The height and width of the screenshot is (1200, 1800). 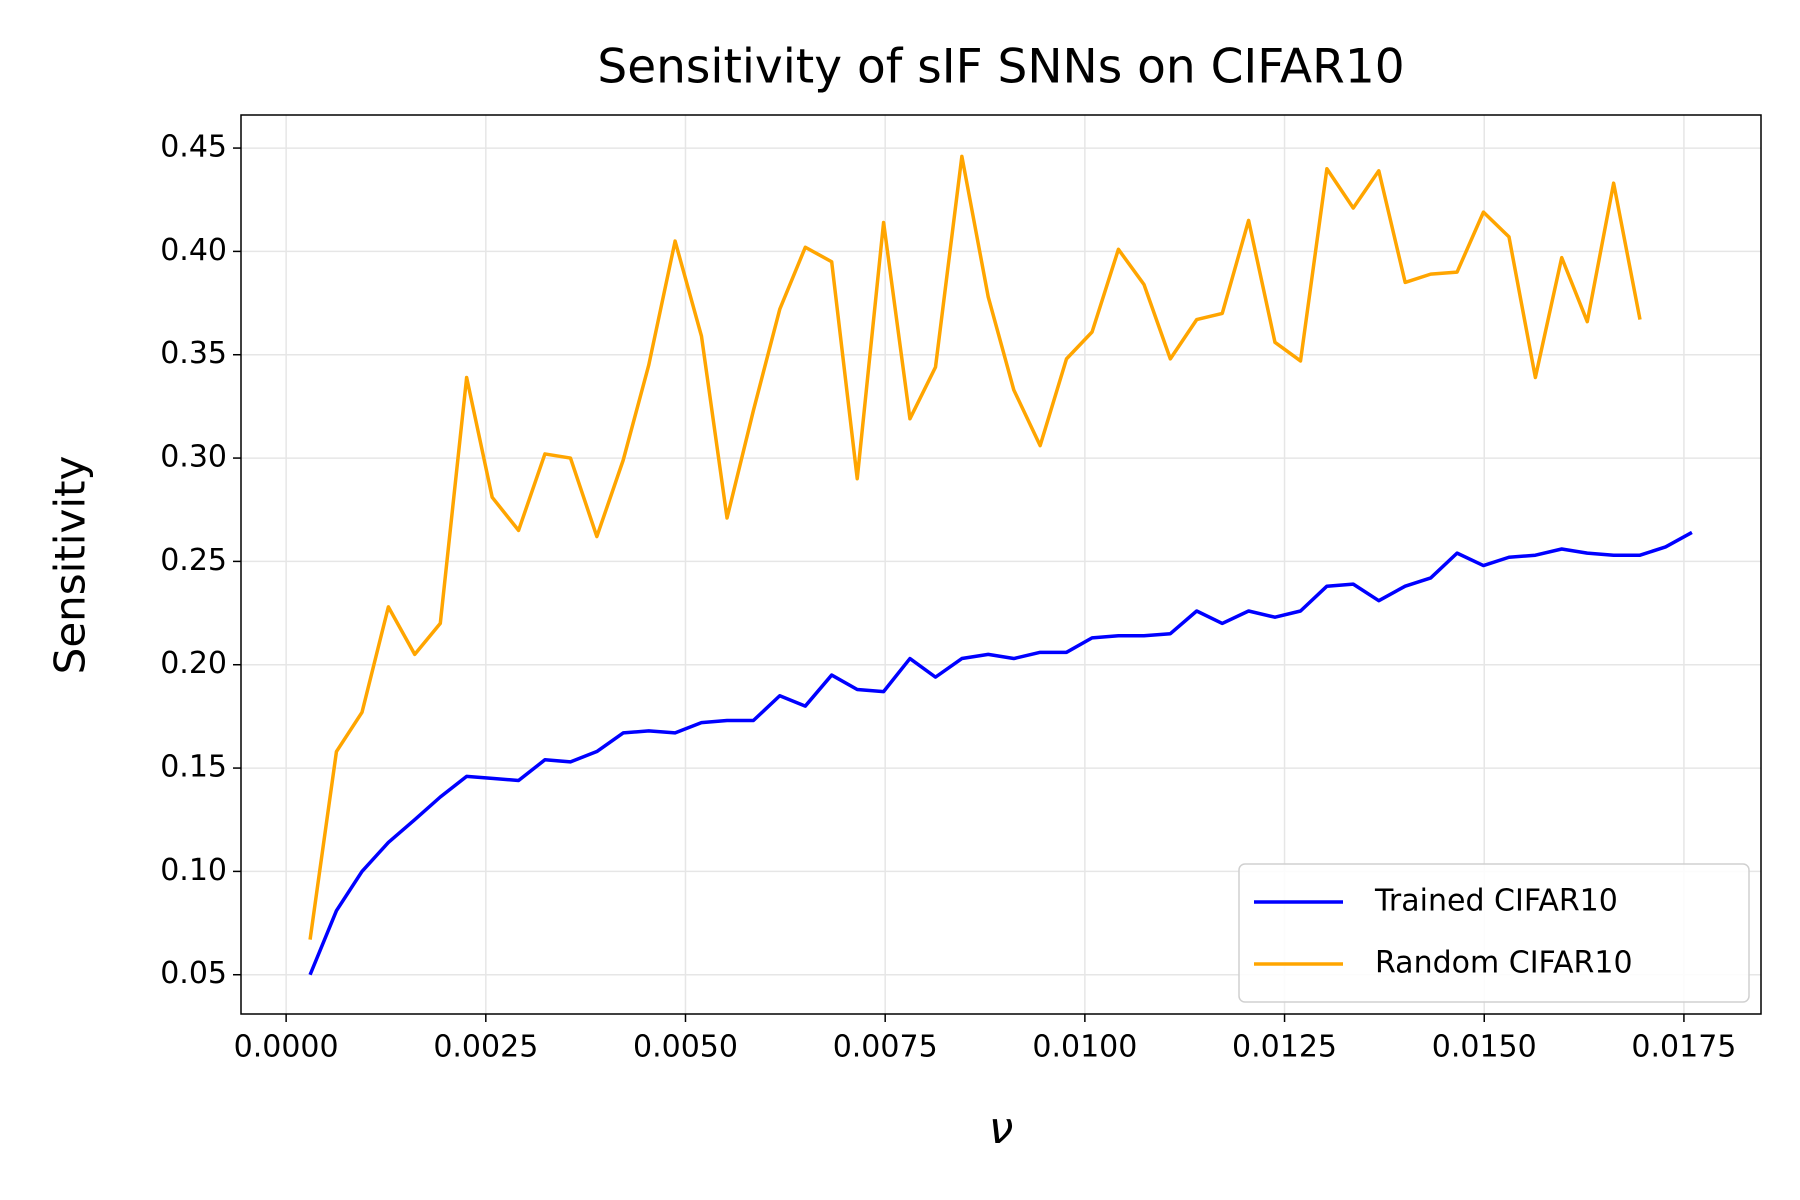 I want to click on x-tick-label: 0.0075, so click(x=885, y=1047).